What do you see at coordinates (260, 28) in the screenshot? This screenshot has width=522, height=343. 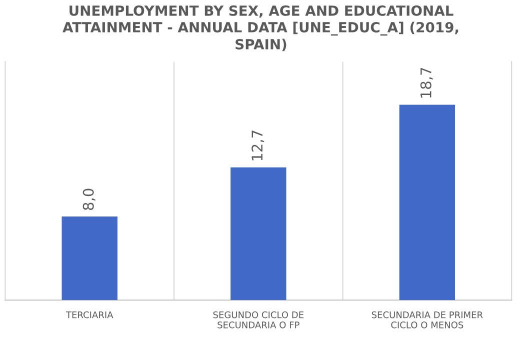 I see `chart-title: UNEMPLOYMENT BY SEX, AGE AND EDUCATIONAL ATTAINMENT - ANNUAL DATA [UNE_EDUC_A] (2019, SPAIN)` at bounding box center [260, 28].